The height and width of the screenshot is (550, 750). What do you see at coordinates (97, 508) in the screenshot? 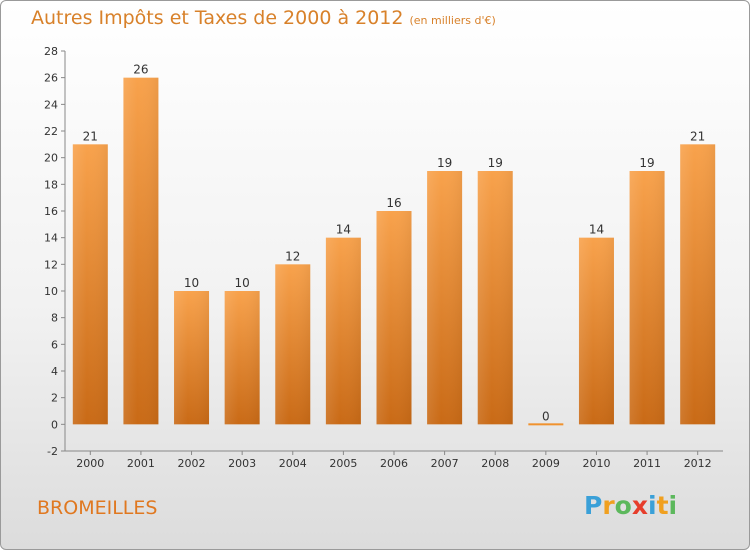
I see `commune-name: BROMEILLES` at bounding box center [97, 508].